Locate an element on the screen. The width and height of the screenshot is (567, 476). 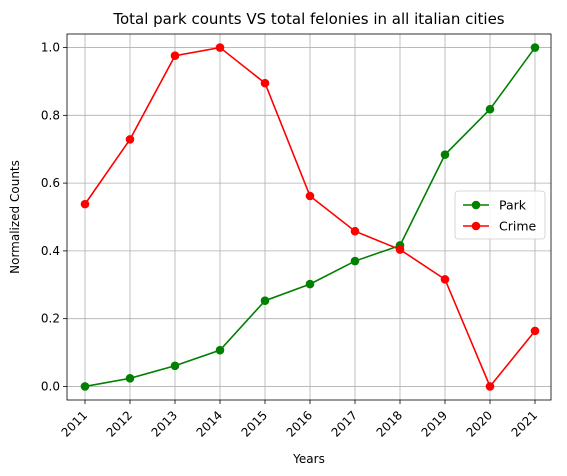
x-tick-label: 2014 is located at coordinates (209, 423).